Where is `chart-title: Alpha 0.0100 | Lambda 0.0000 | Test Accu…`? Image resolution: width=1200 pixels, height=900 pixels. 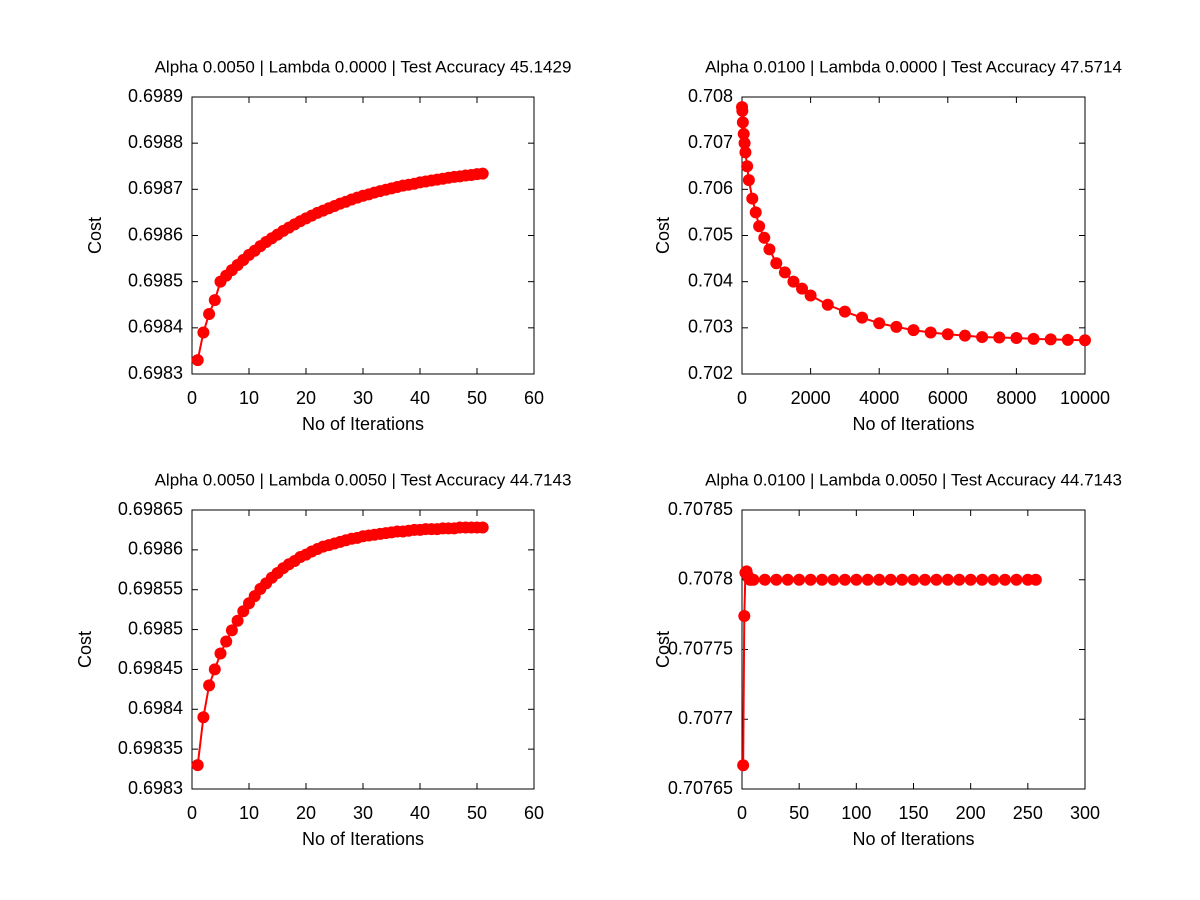 chart-title: Alpha 0.0100 | Lambda 0.0000 | Test Accu… is located at coordinates (913, 66).